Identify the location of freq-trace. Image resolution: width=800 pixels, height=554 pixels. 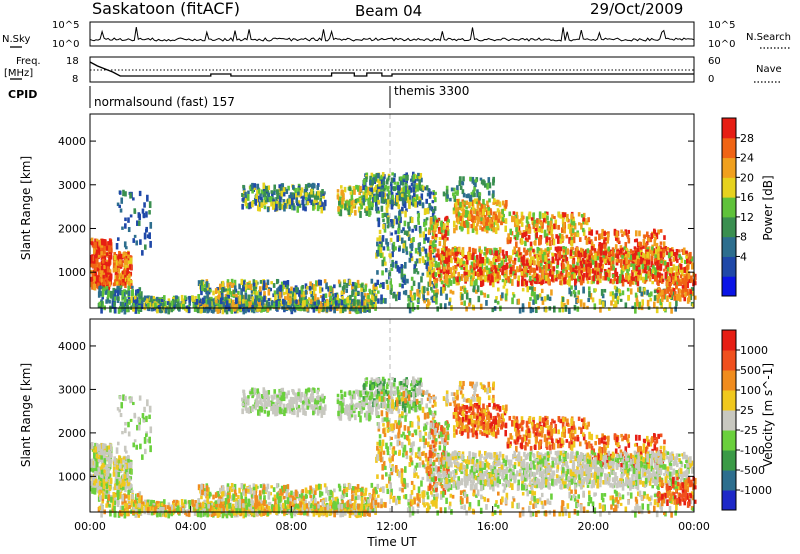
(391, 69).